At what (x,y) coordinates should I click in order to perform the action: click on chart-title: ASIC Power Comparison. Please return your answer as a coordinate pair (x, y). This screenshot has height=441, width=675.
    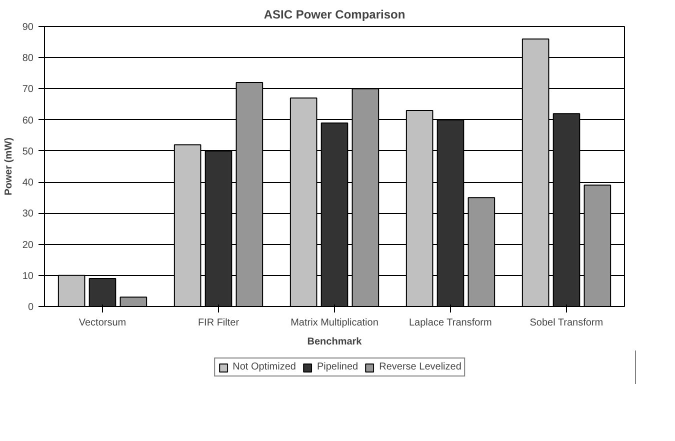
    Looking at the image, I should click on (335, 15).